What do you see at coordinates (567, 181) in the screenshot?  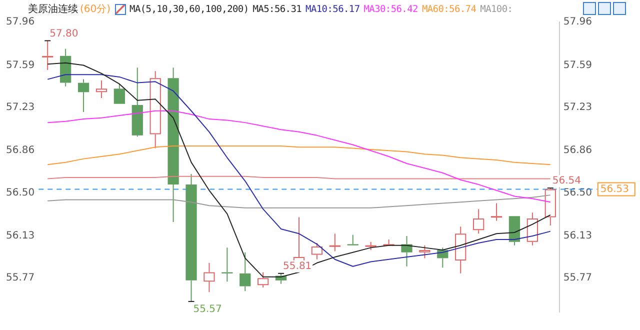 I see `annotation: 56.54` at bounding box center [567, 181].